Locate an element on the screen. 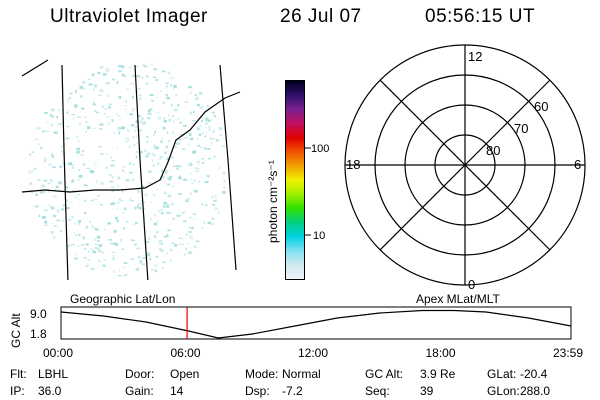 The height and width of the screenshot is (400, 600). time-label: 05:56:15 UT is located at coordinates (480, 16).